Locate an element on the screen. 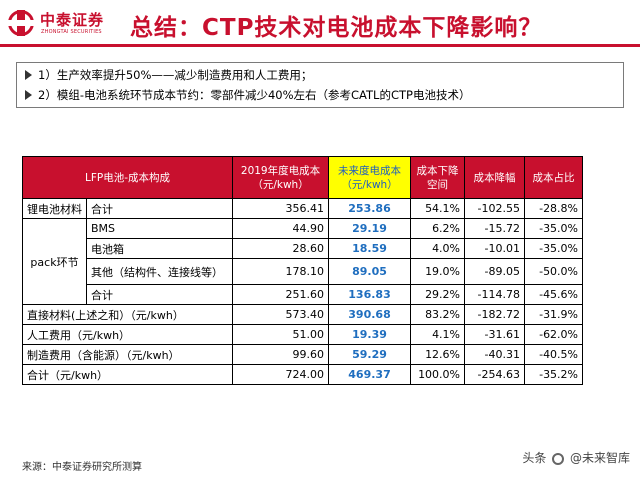  cell-cost-2019: 573.40 is located at coordinates (281, 314).